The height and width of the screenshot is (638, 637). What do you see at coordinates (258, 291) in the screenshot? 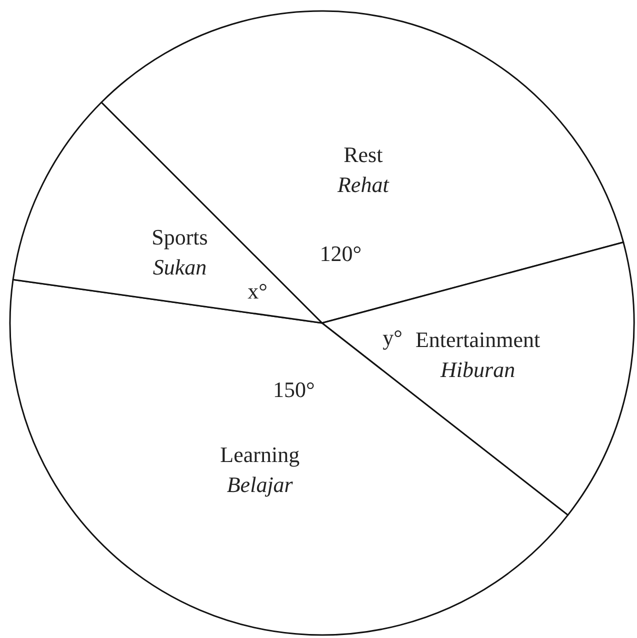
I see `data-label: x°` at bounding box center [258, 291].